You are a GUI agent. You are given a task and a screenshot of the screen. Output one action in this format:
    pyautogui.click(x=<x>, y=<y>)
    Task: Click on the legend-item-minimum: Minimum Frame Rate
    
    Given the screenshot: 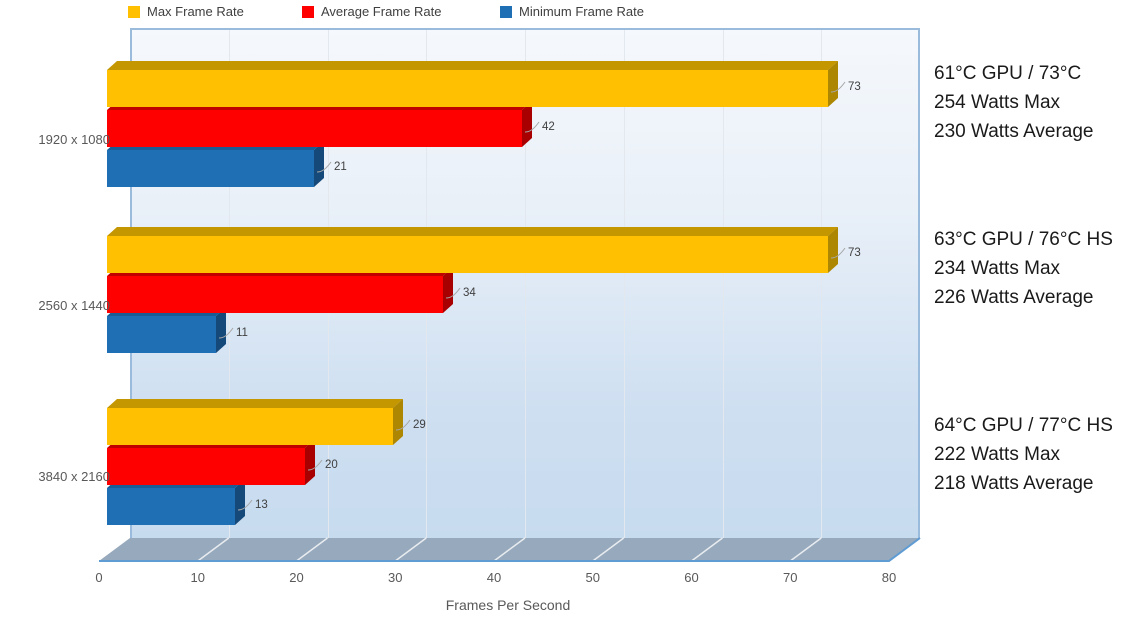 What is the action you would take?
    pyautogui.click(x=572, y=11)
    